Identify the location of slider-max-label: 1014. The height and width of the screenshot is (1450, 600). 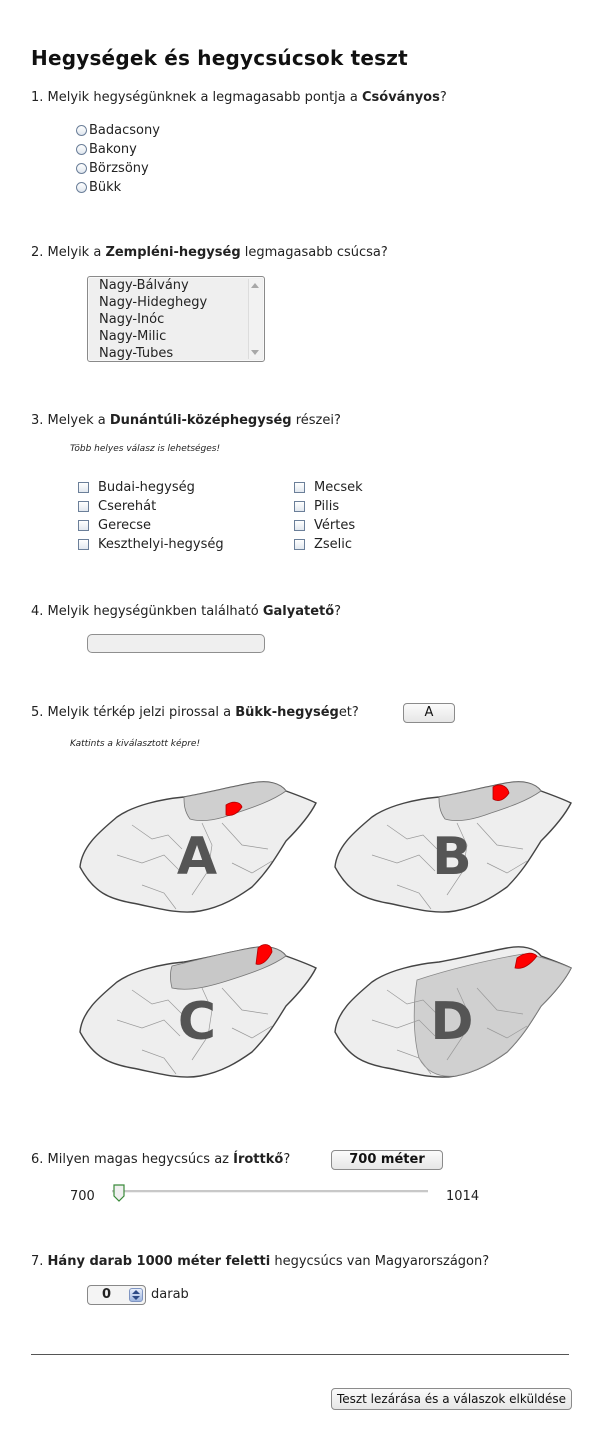
(463, 1196).